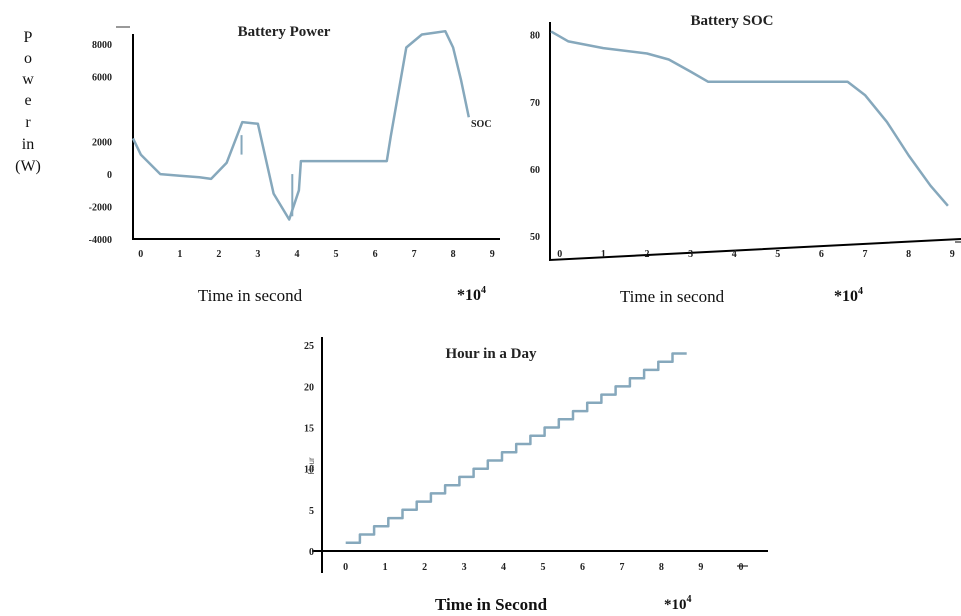  I want to click on battery-soc-y-ticks: 80 70 60 50, so click(535, 137).